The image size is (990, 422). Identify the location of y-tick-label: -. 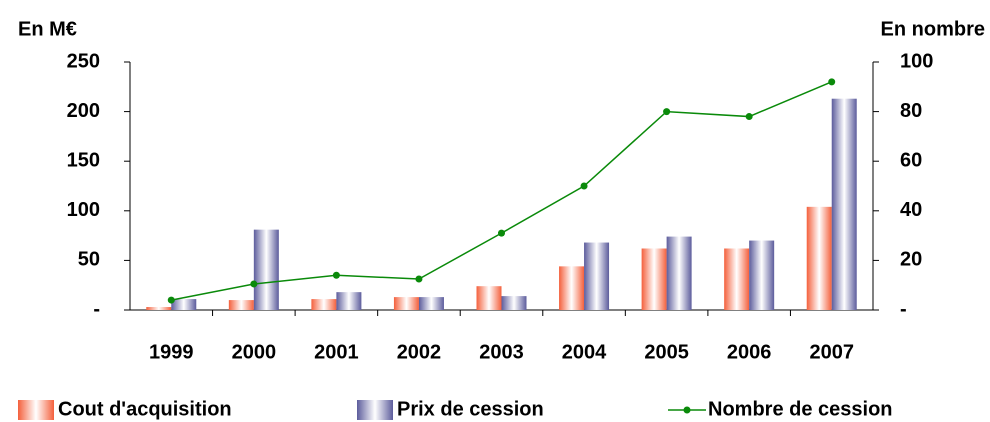
(96, 309).